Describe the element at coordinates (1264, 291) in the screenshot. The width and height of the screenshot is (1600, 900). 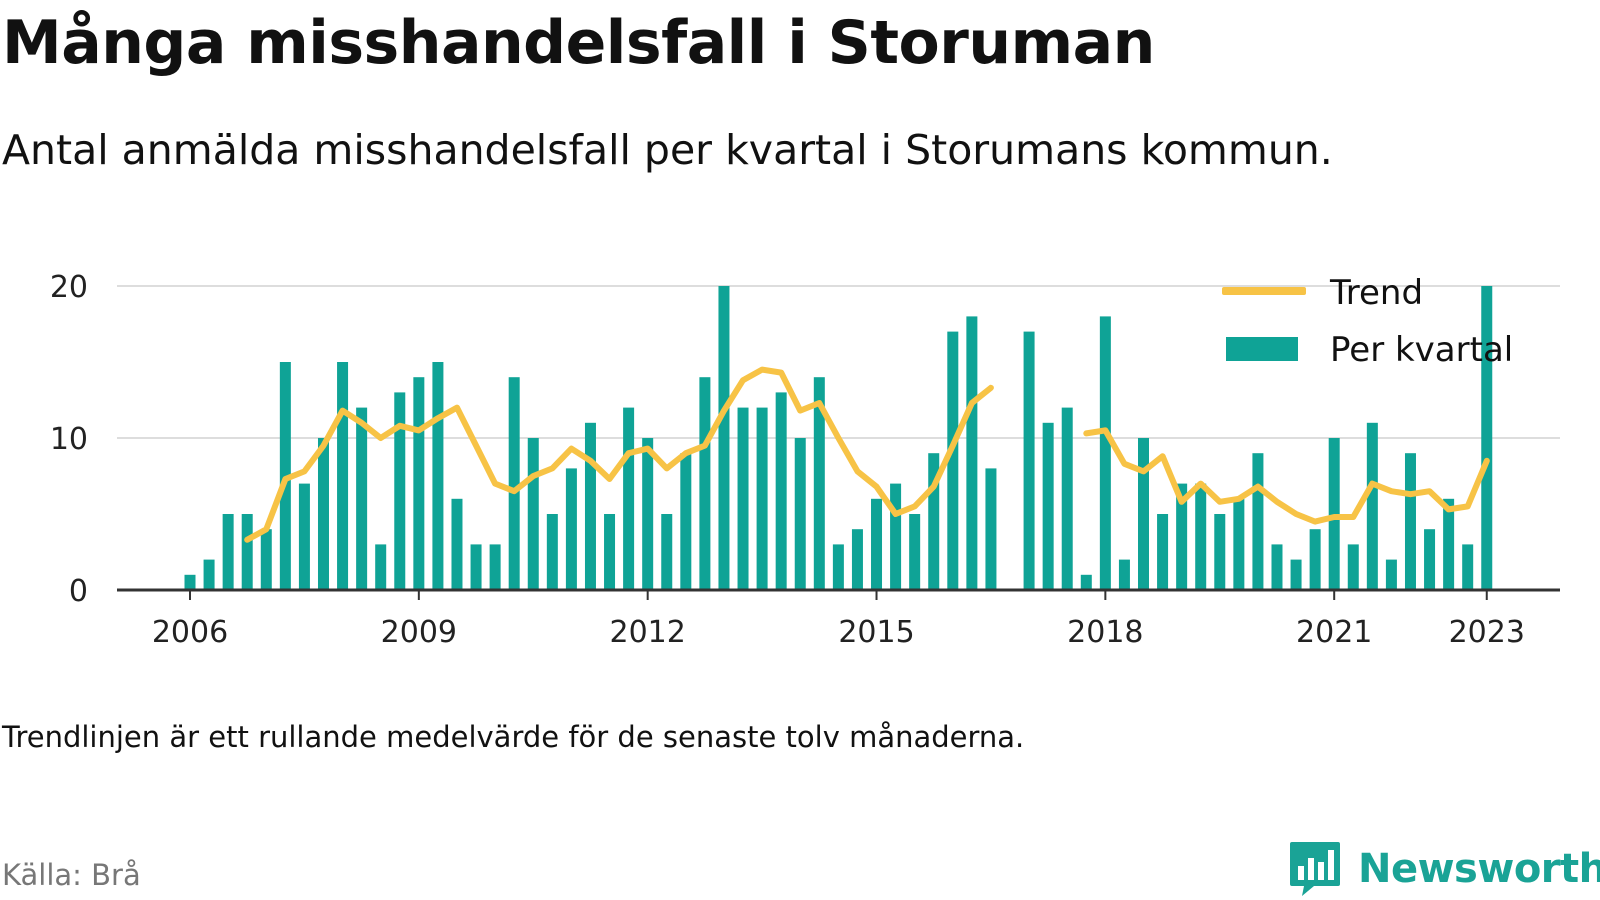
I see `legend-key-line` at that location.